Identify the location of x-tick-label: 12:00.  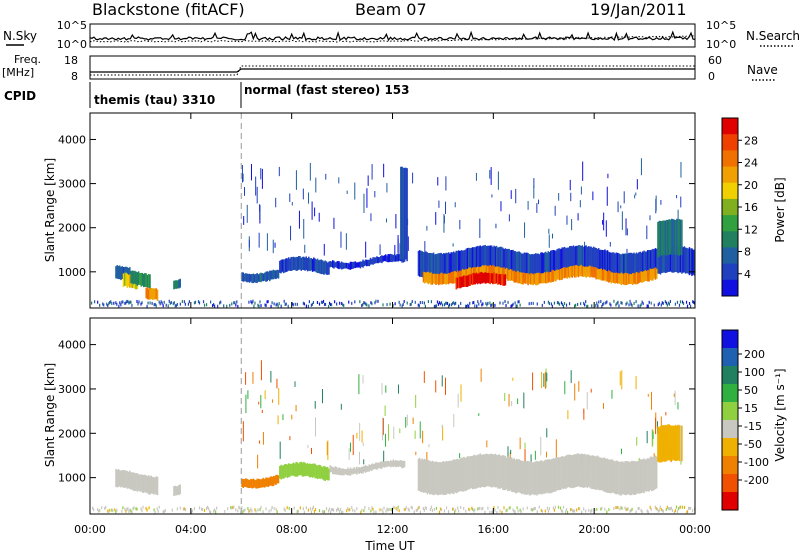
(393, 529).